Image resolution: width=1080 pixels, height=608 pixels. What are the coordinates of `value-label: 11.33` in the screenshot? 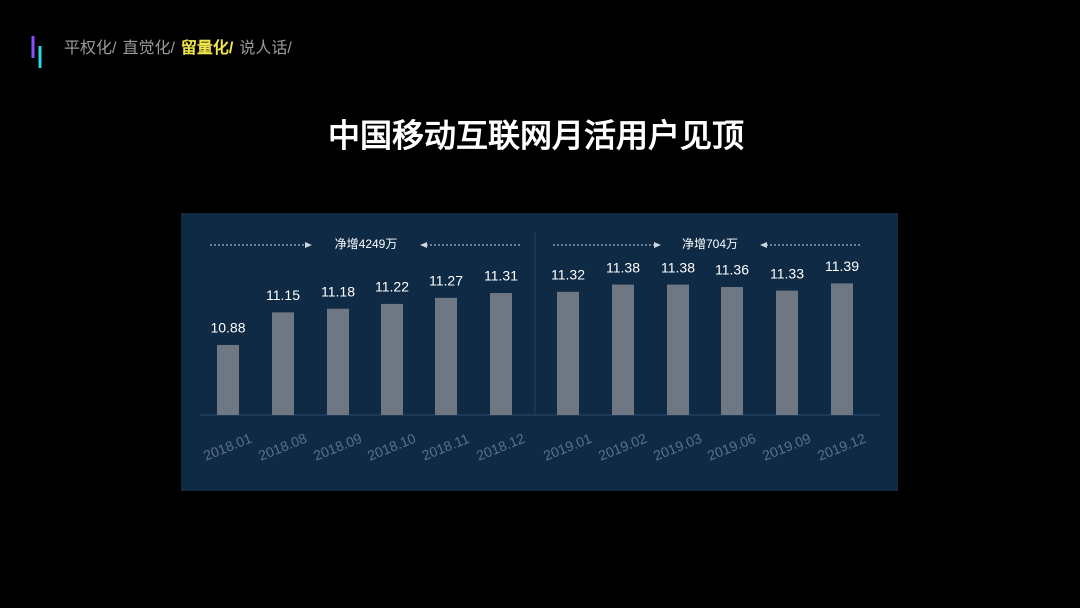 It's located at (787, 273).